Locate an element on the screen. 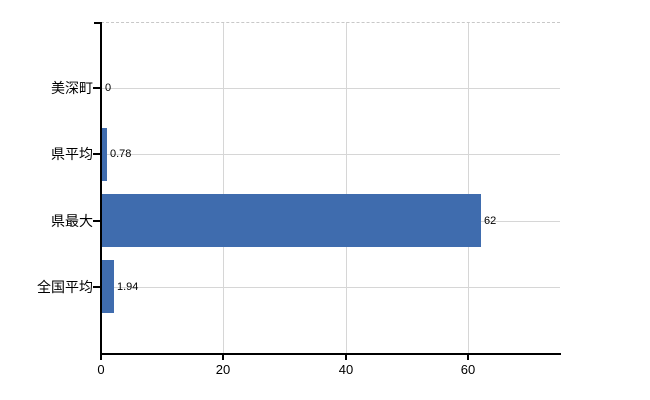 This screenshot has height=400, width=650. x-tick-label: 0 is located at coordinates (101, 369).